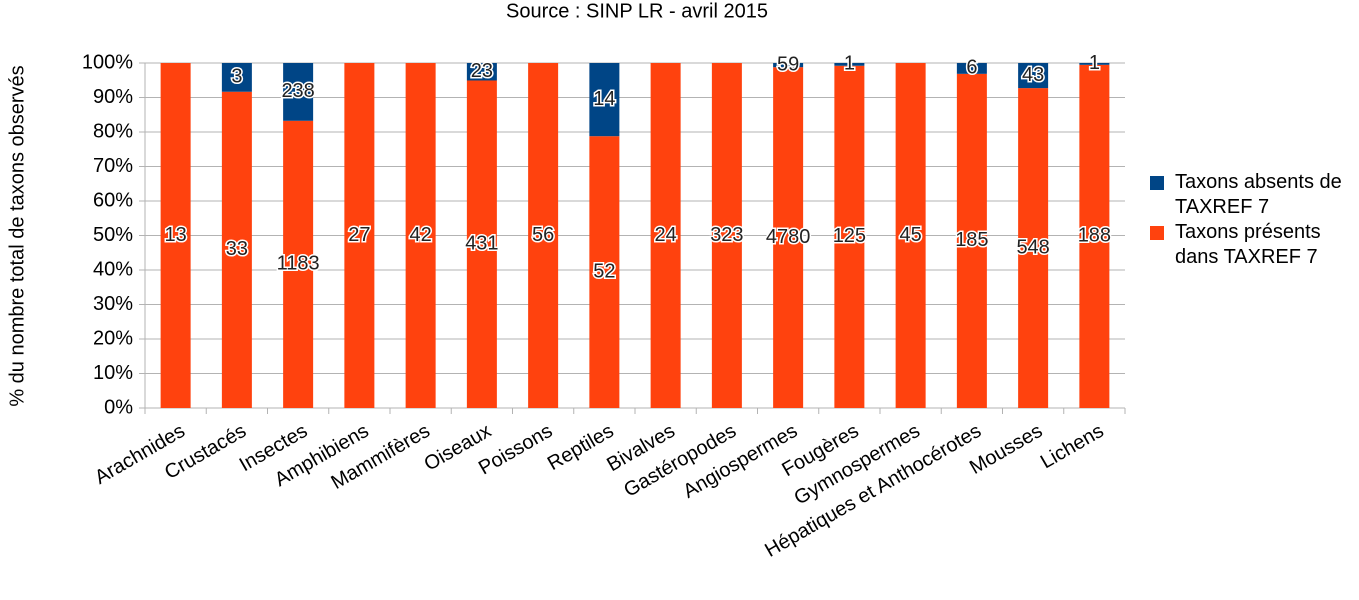 Image resolution: width=1359 pixels, height=600 pixels. I want to click on data-label: 548, so click(1032, 247).